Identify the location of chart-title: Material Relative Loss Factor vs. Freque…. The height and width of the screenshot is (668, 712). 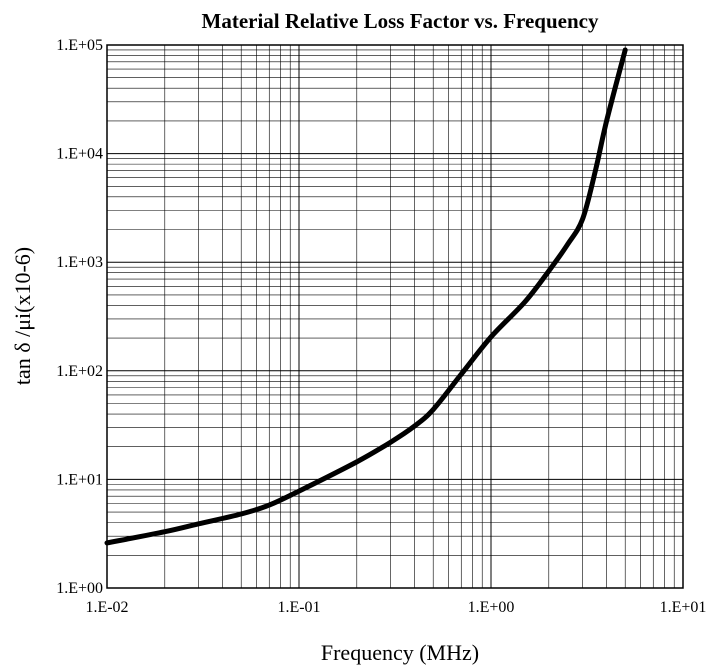
(400, 21).